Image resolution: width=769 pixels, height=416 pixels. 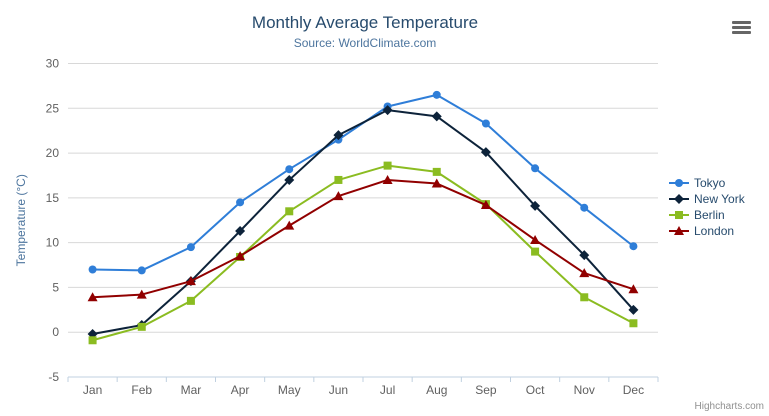 I want to click on legend-label: Tokyo, so click(x=710, y=183).